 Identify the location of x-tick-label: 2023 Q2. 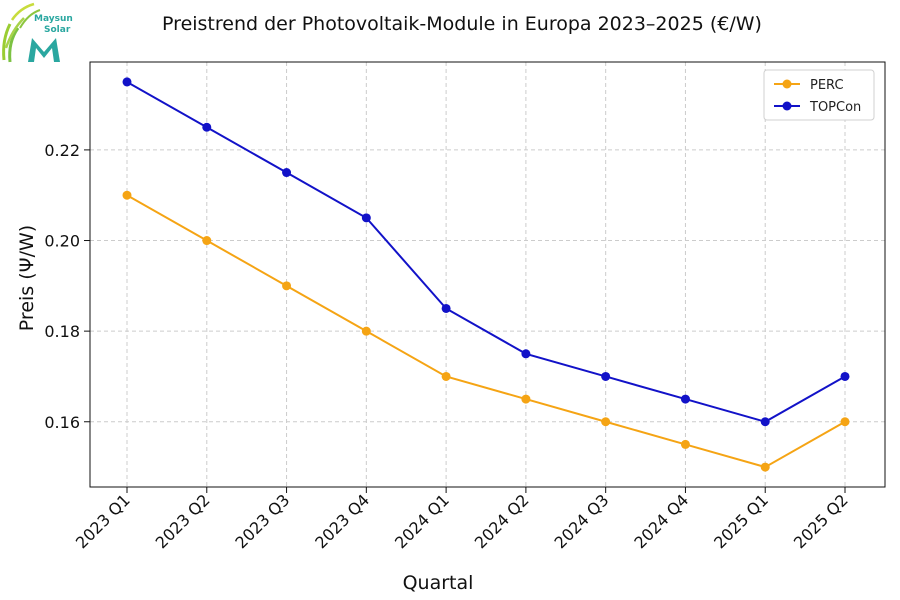
(183, 521).